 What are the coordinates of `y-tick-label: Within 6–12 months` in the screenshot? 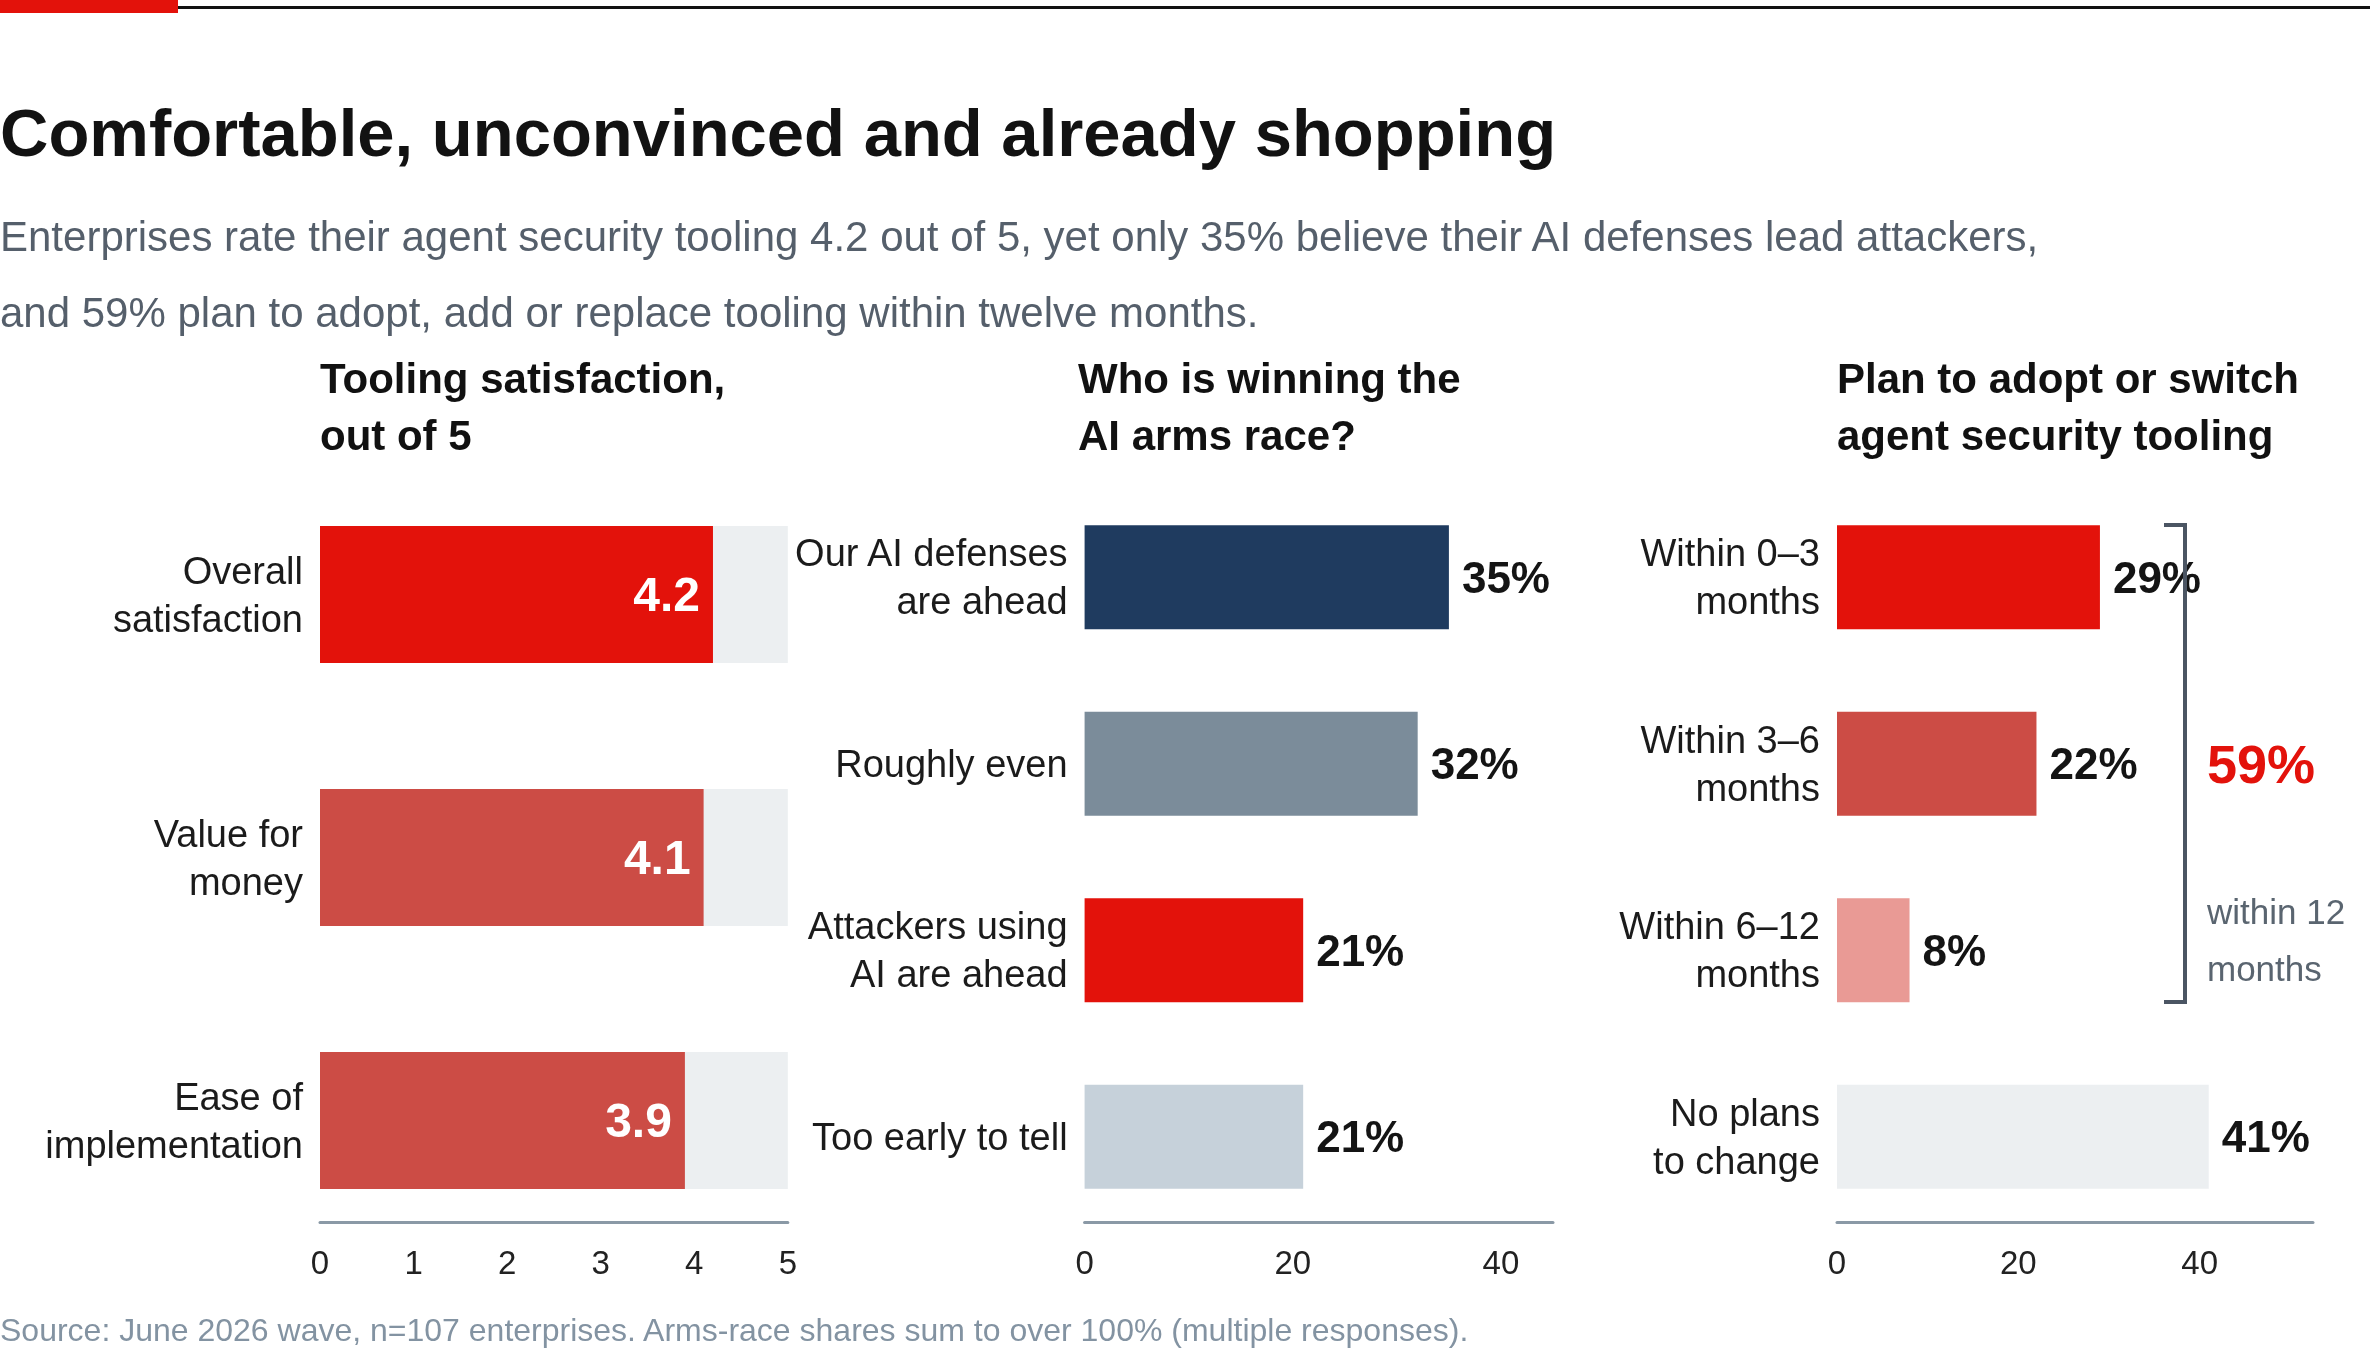 It's located at (1719, 950).